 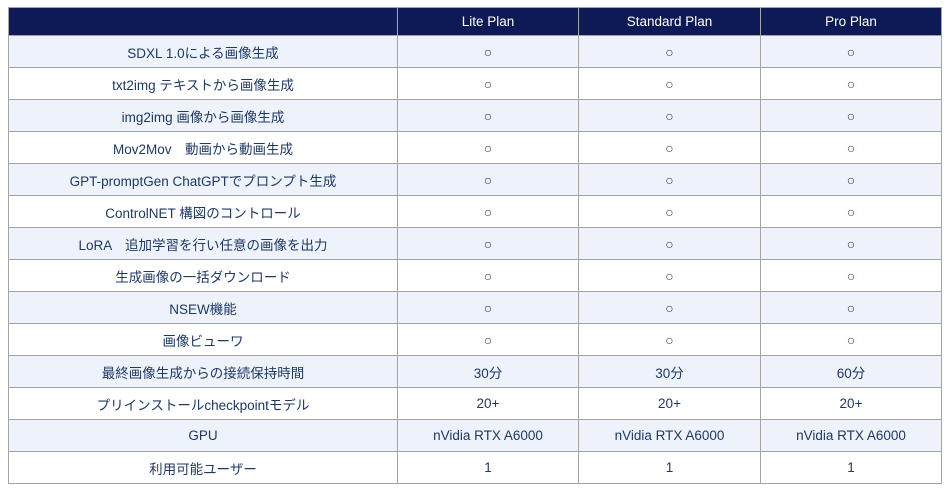 What do you see at coordinates (203, 83) in the screenshot?
I see `feature-name-cell: txt2img テキストから画像生成` at bounding box center [203, 83].